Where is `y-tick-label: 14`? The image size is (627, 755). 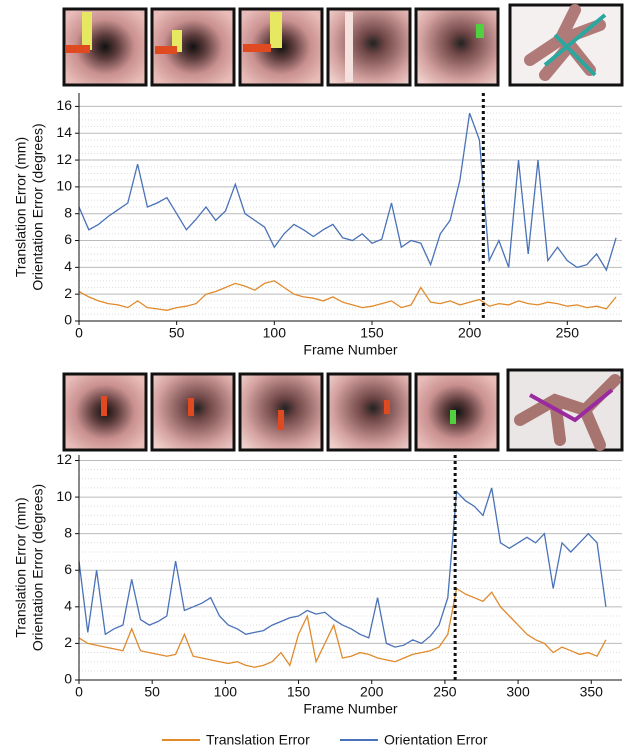
y-tick-label: 14 is located at coordinates (64, 132).